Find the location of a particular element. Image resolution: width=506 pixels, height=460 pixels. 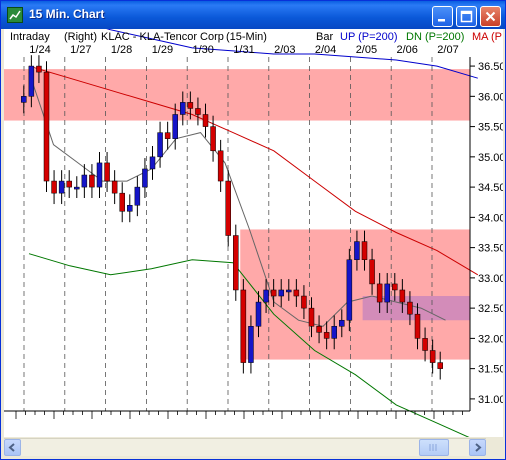

x-tick-label: 1/30 is located at coordinates (202, 50).